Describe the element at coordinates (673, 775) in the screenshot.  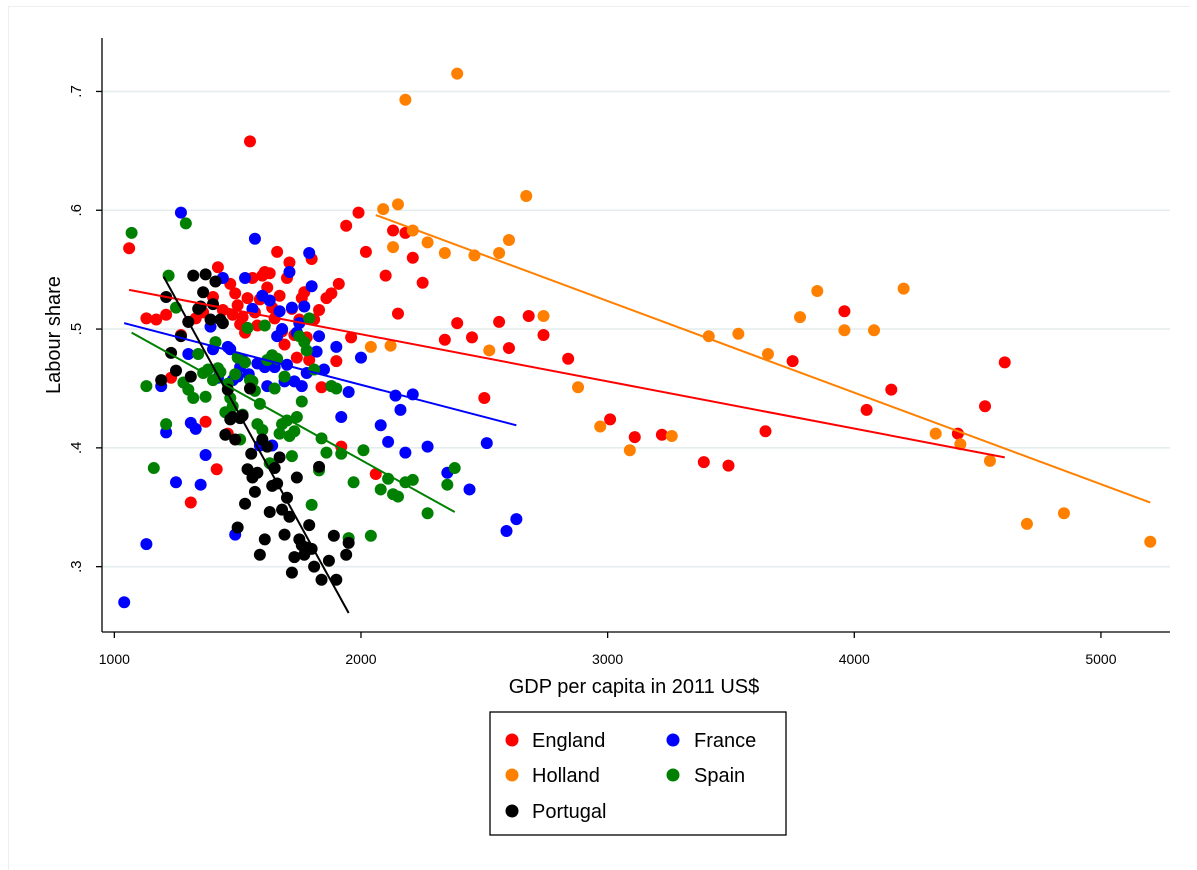
I see `legend-marker-spain` at that location.